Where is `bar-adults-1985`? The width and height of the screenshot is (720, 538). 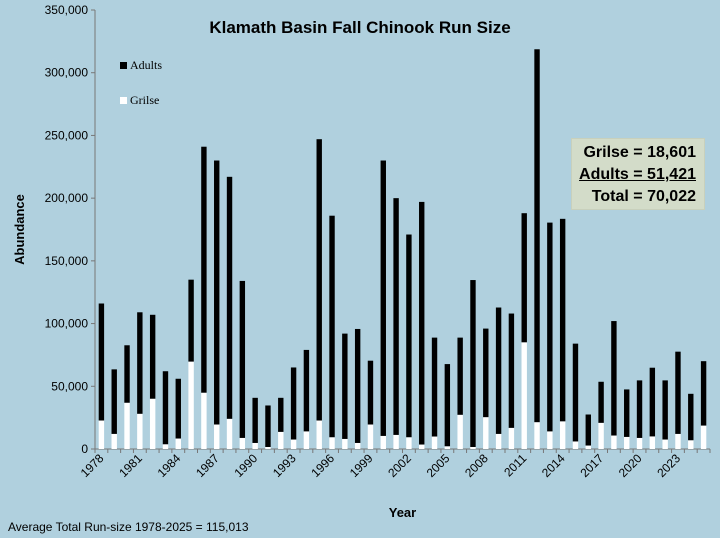 bar-adults-1985 is located at coordinates (191, 320).